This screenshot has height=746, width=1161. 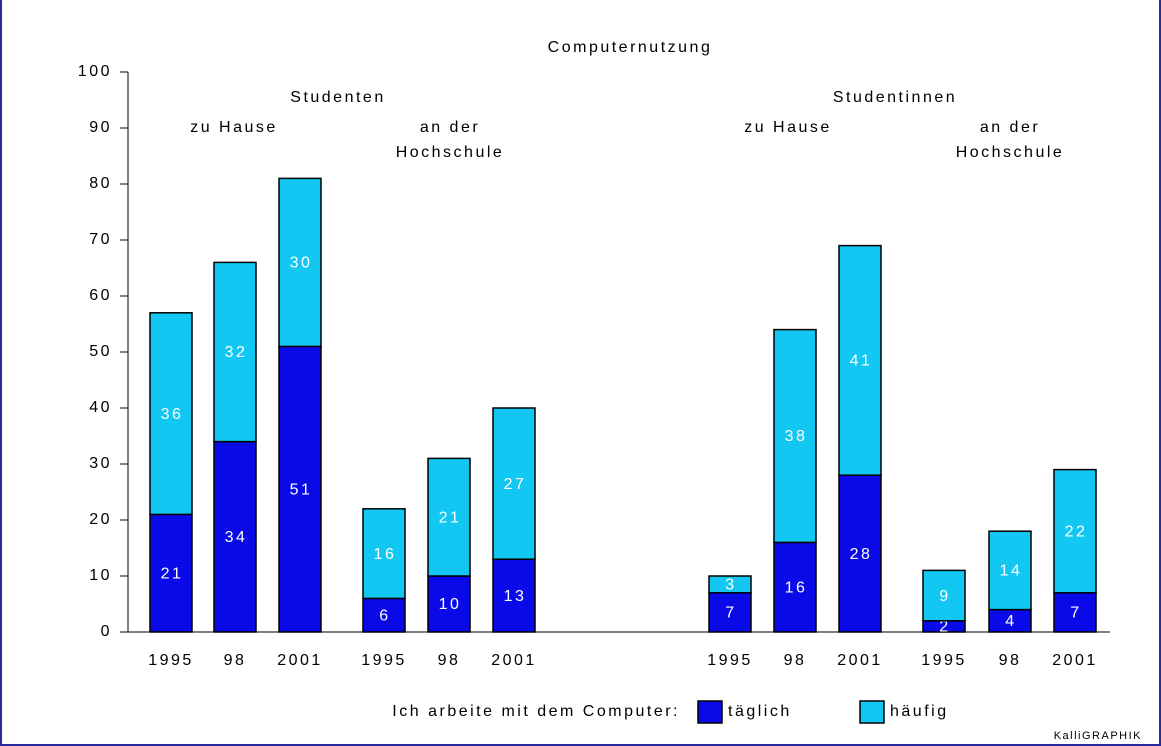 I want to click on value-label: 30, so click(x=301, y=263).